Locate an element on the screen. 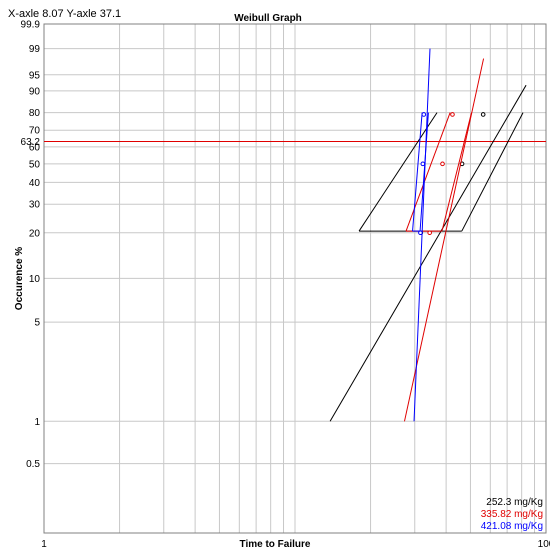 This screenshot has width=550, height=559. series-fit-line is located at coordinates (422, 235).